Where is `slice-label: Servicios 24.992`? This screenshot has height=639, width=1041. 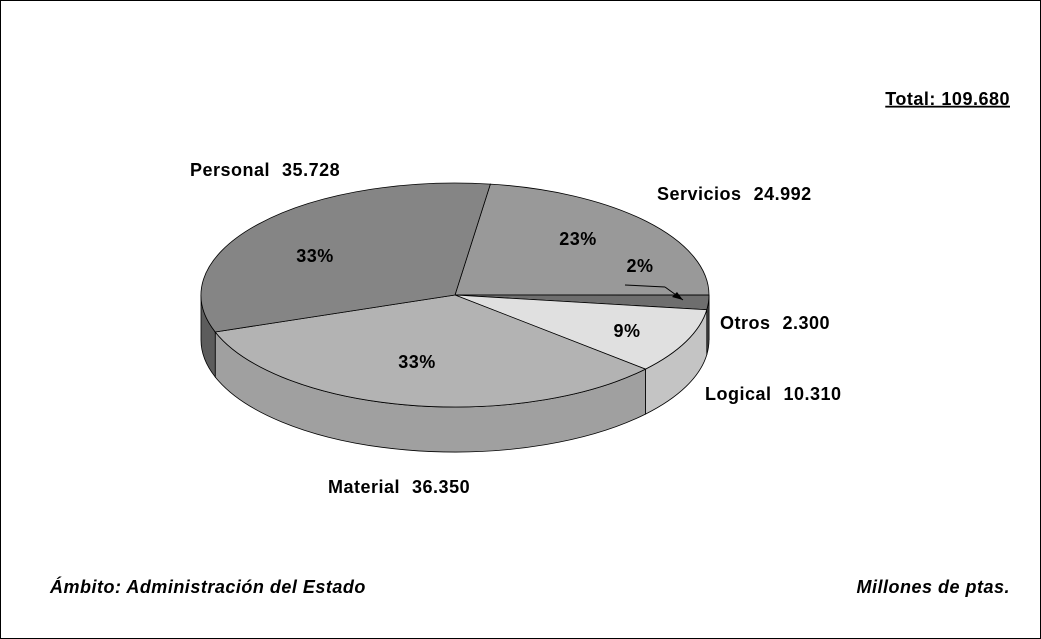
slice-label: Servicios 24.992 is located at coordinates (734, 194).